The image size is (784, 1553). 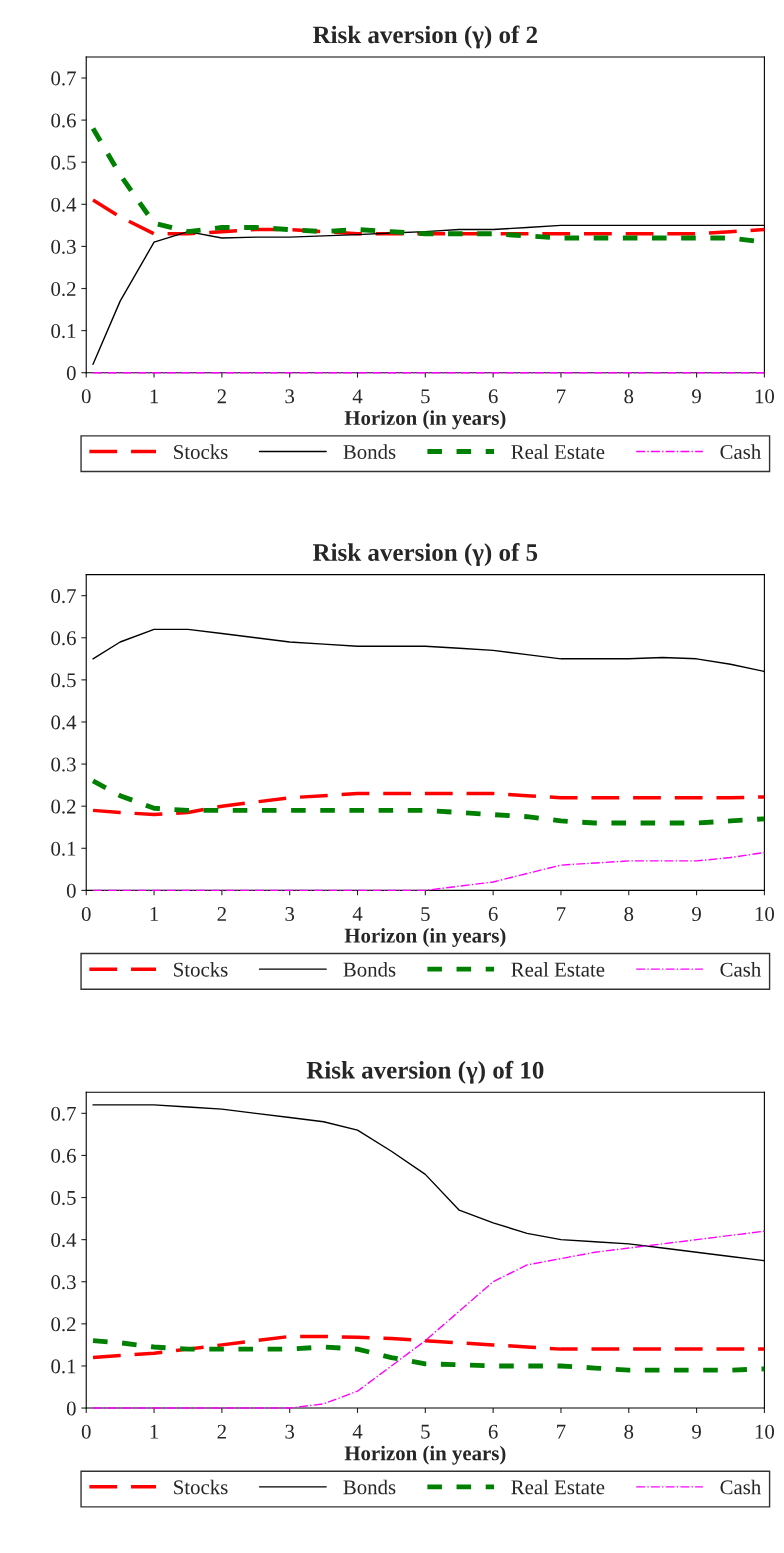 What do you see at coordinates (425, 1072) in the screenshot?
I see `chart-title: Risk aversion (γ) of 10` at bounding box center [425, 1072].